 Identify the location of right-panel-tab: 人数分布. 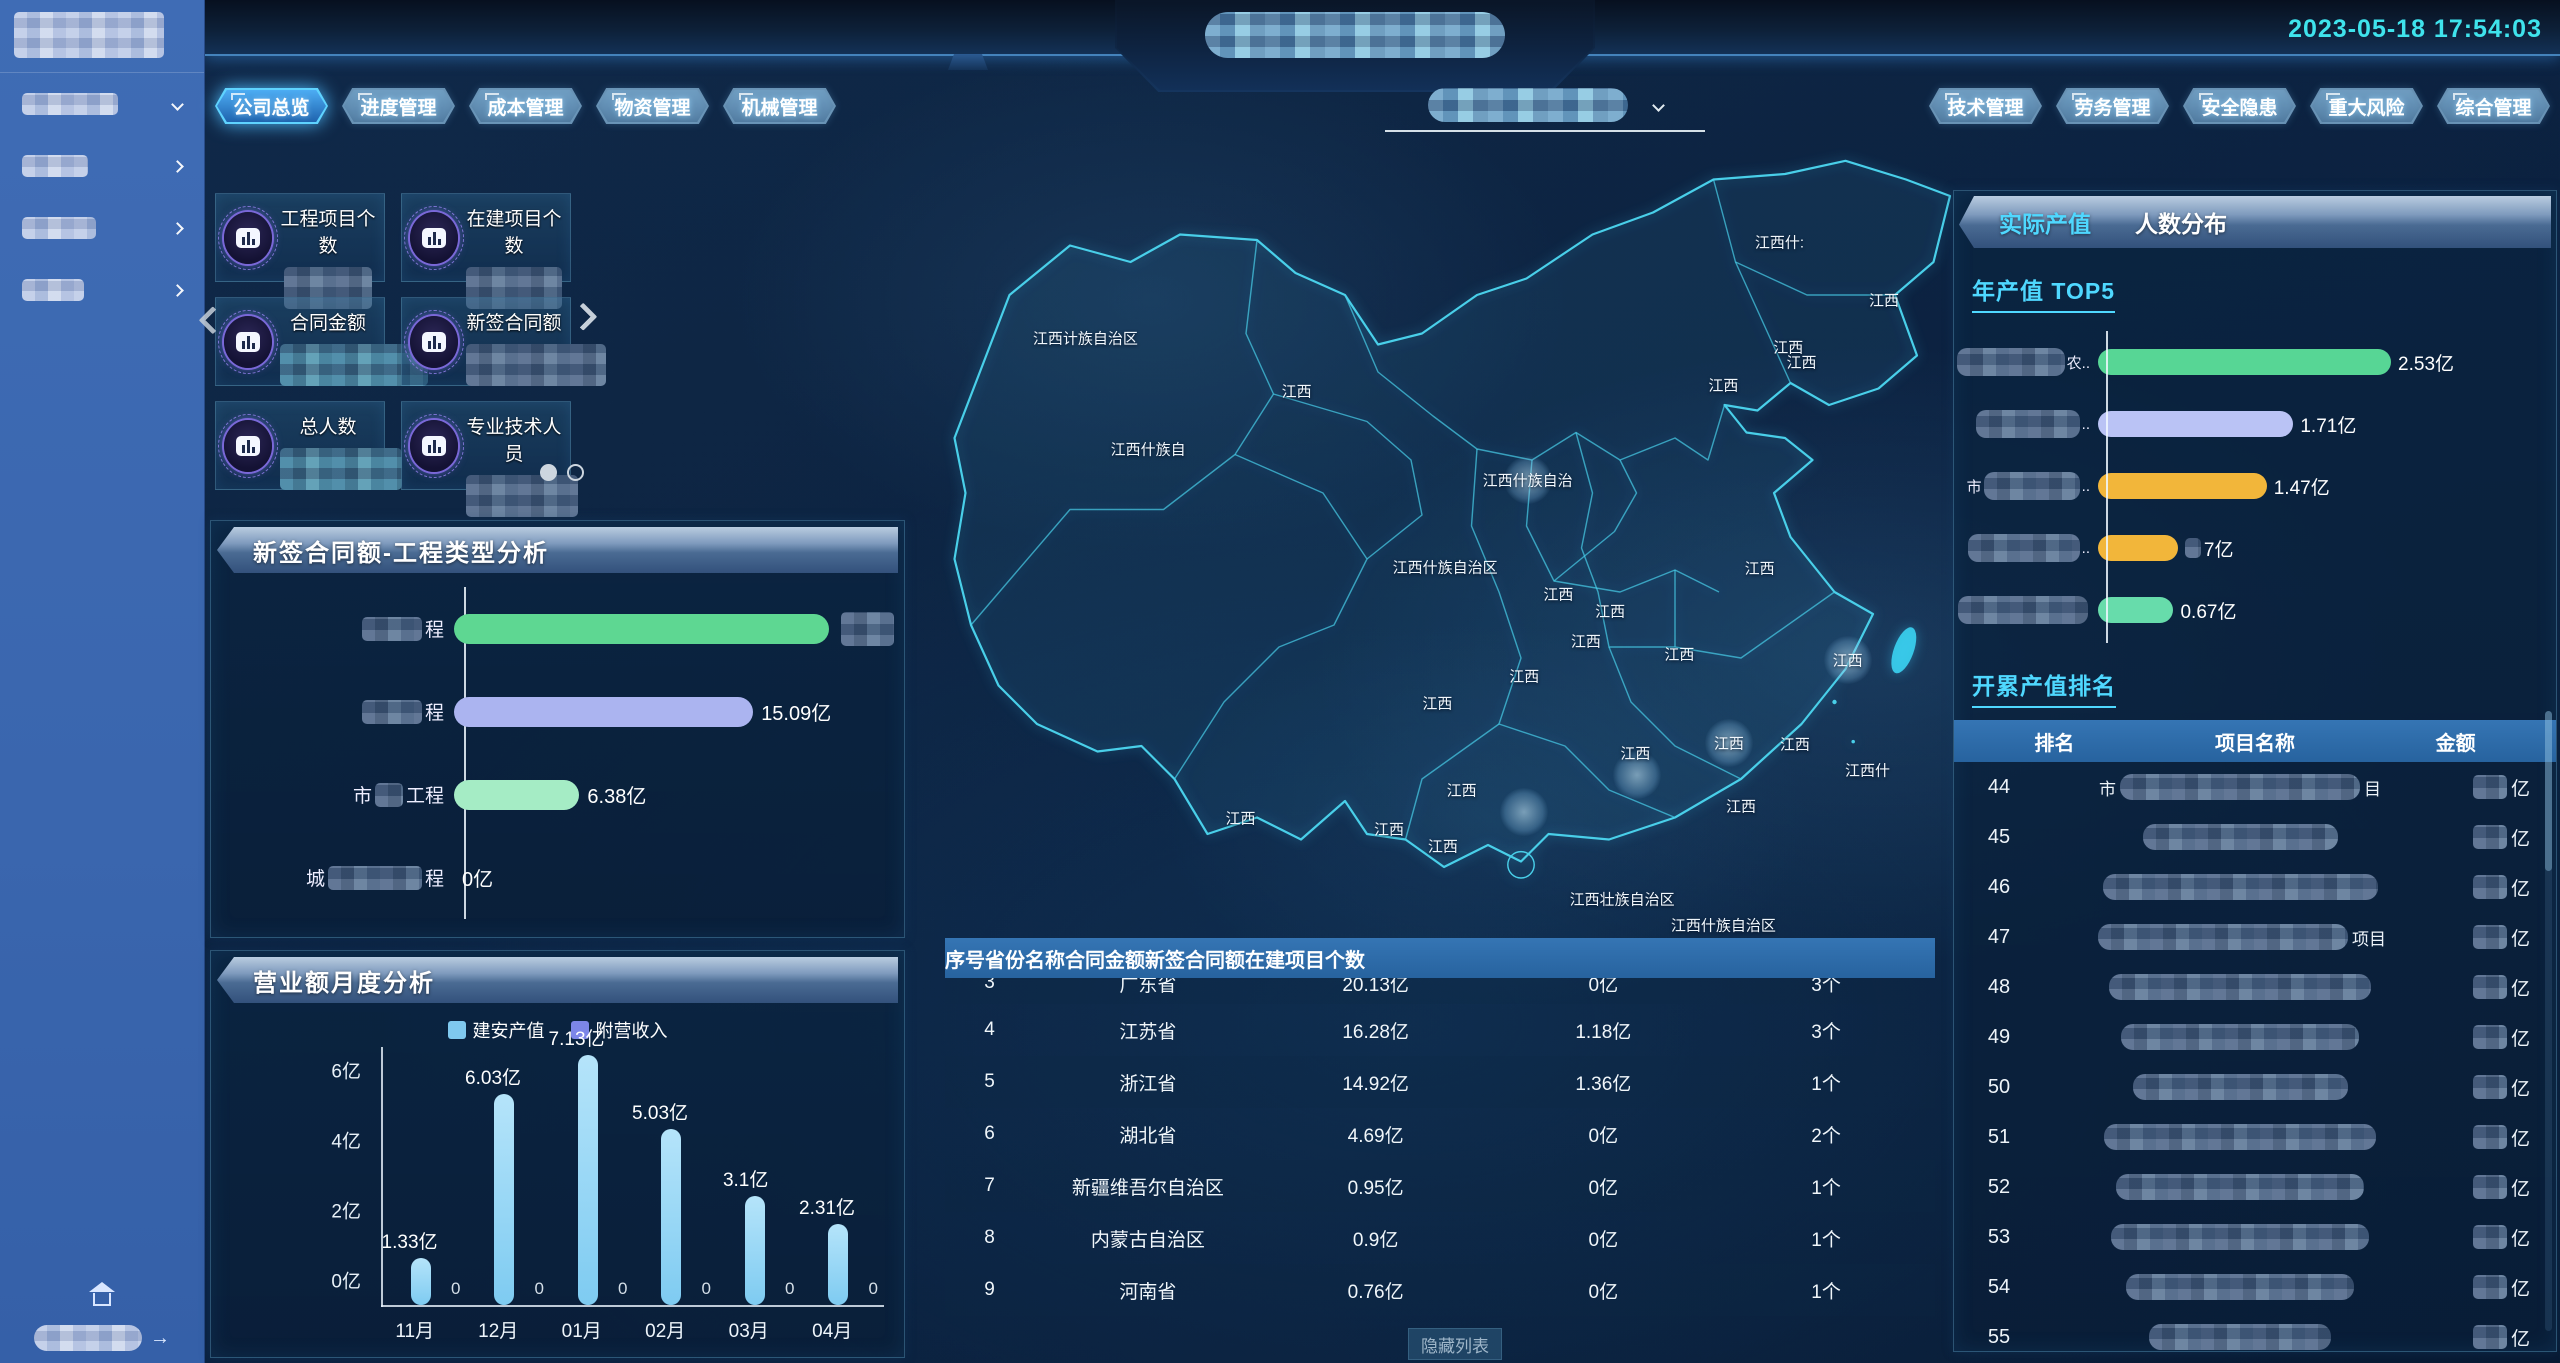
(2181, 224).